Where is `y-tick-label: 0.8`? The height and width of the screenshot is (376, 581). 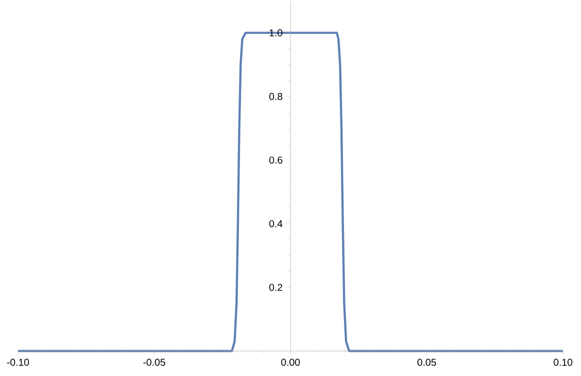 y-tick-label: 0.8 is located at coordinates (275, 96).